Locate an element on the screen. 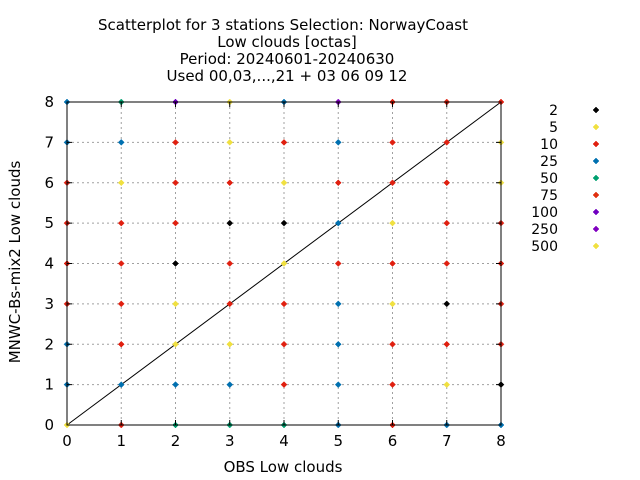 The width and height of the screenshot is (640, 480). legend-item: 5 is located at coordinates (574, 128).